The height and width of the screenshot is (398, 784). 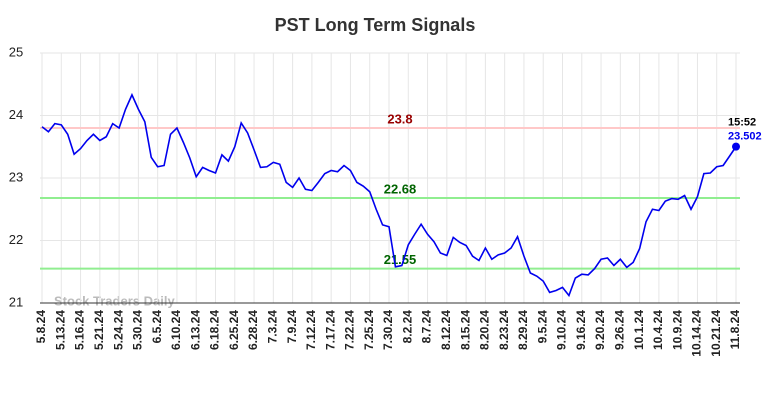 What do you see at coordinates (399, 118) in the screenshot?
I see `reference-label: 23.8` at bounding box center [399, 118].